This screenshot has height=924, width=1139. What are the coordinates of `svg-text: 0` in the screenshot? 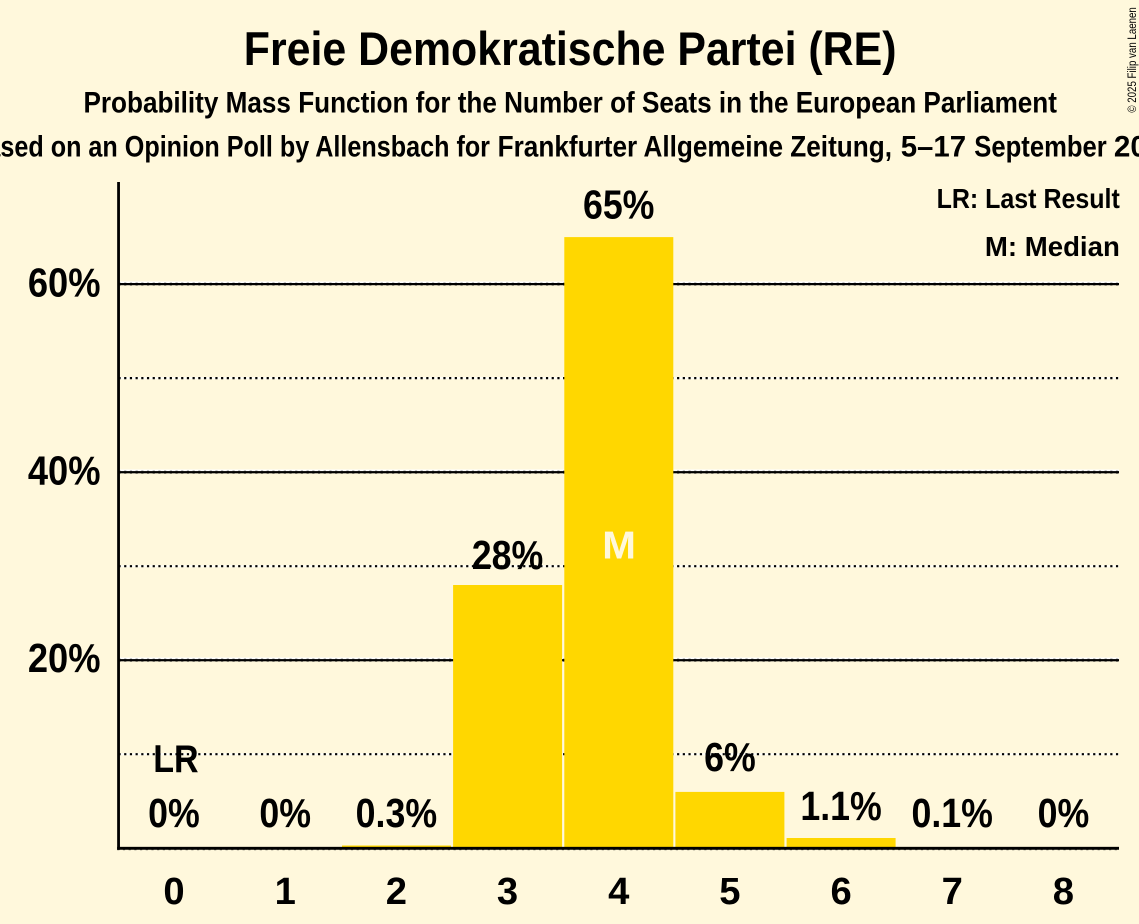 It's located at (173, 891).